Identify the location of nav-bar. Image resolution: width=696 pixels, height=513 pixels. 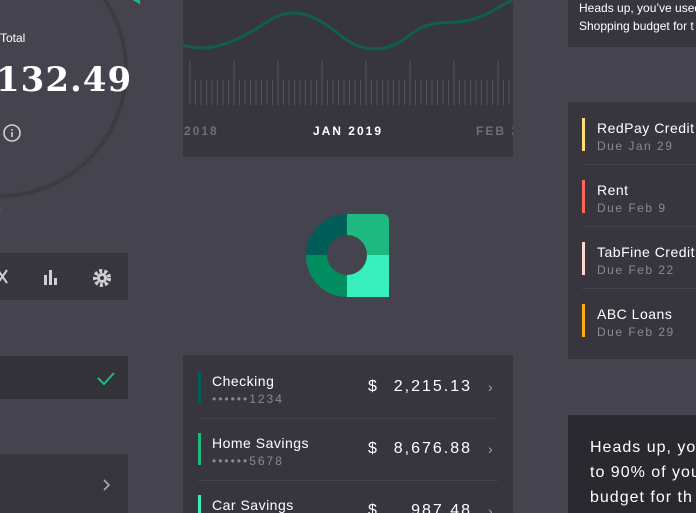
(64, 276).